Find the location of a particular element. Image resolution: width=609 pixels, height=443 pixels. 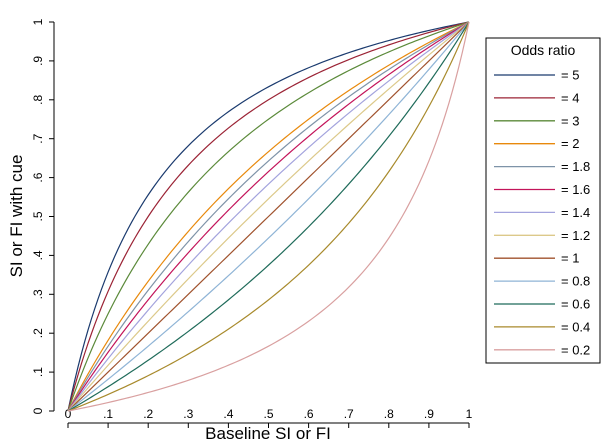

y-tick-label: .8 is located at coordinates (38, 99).